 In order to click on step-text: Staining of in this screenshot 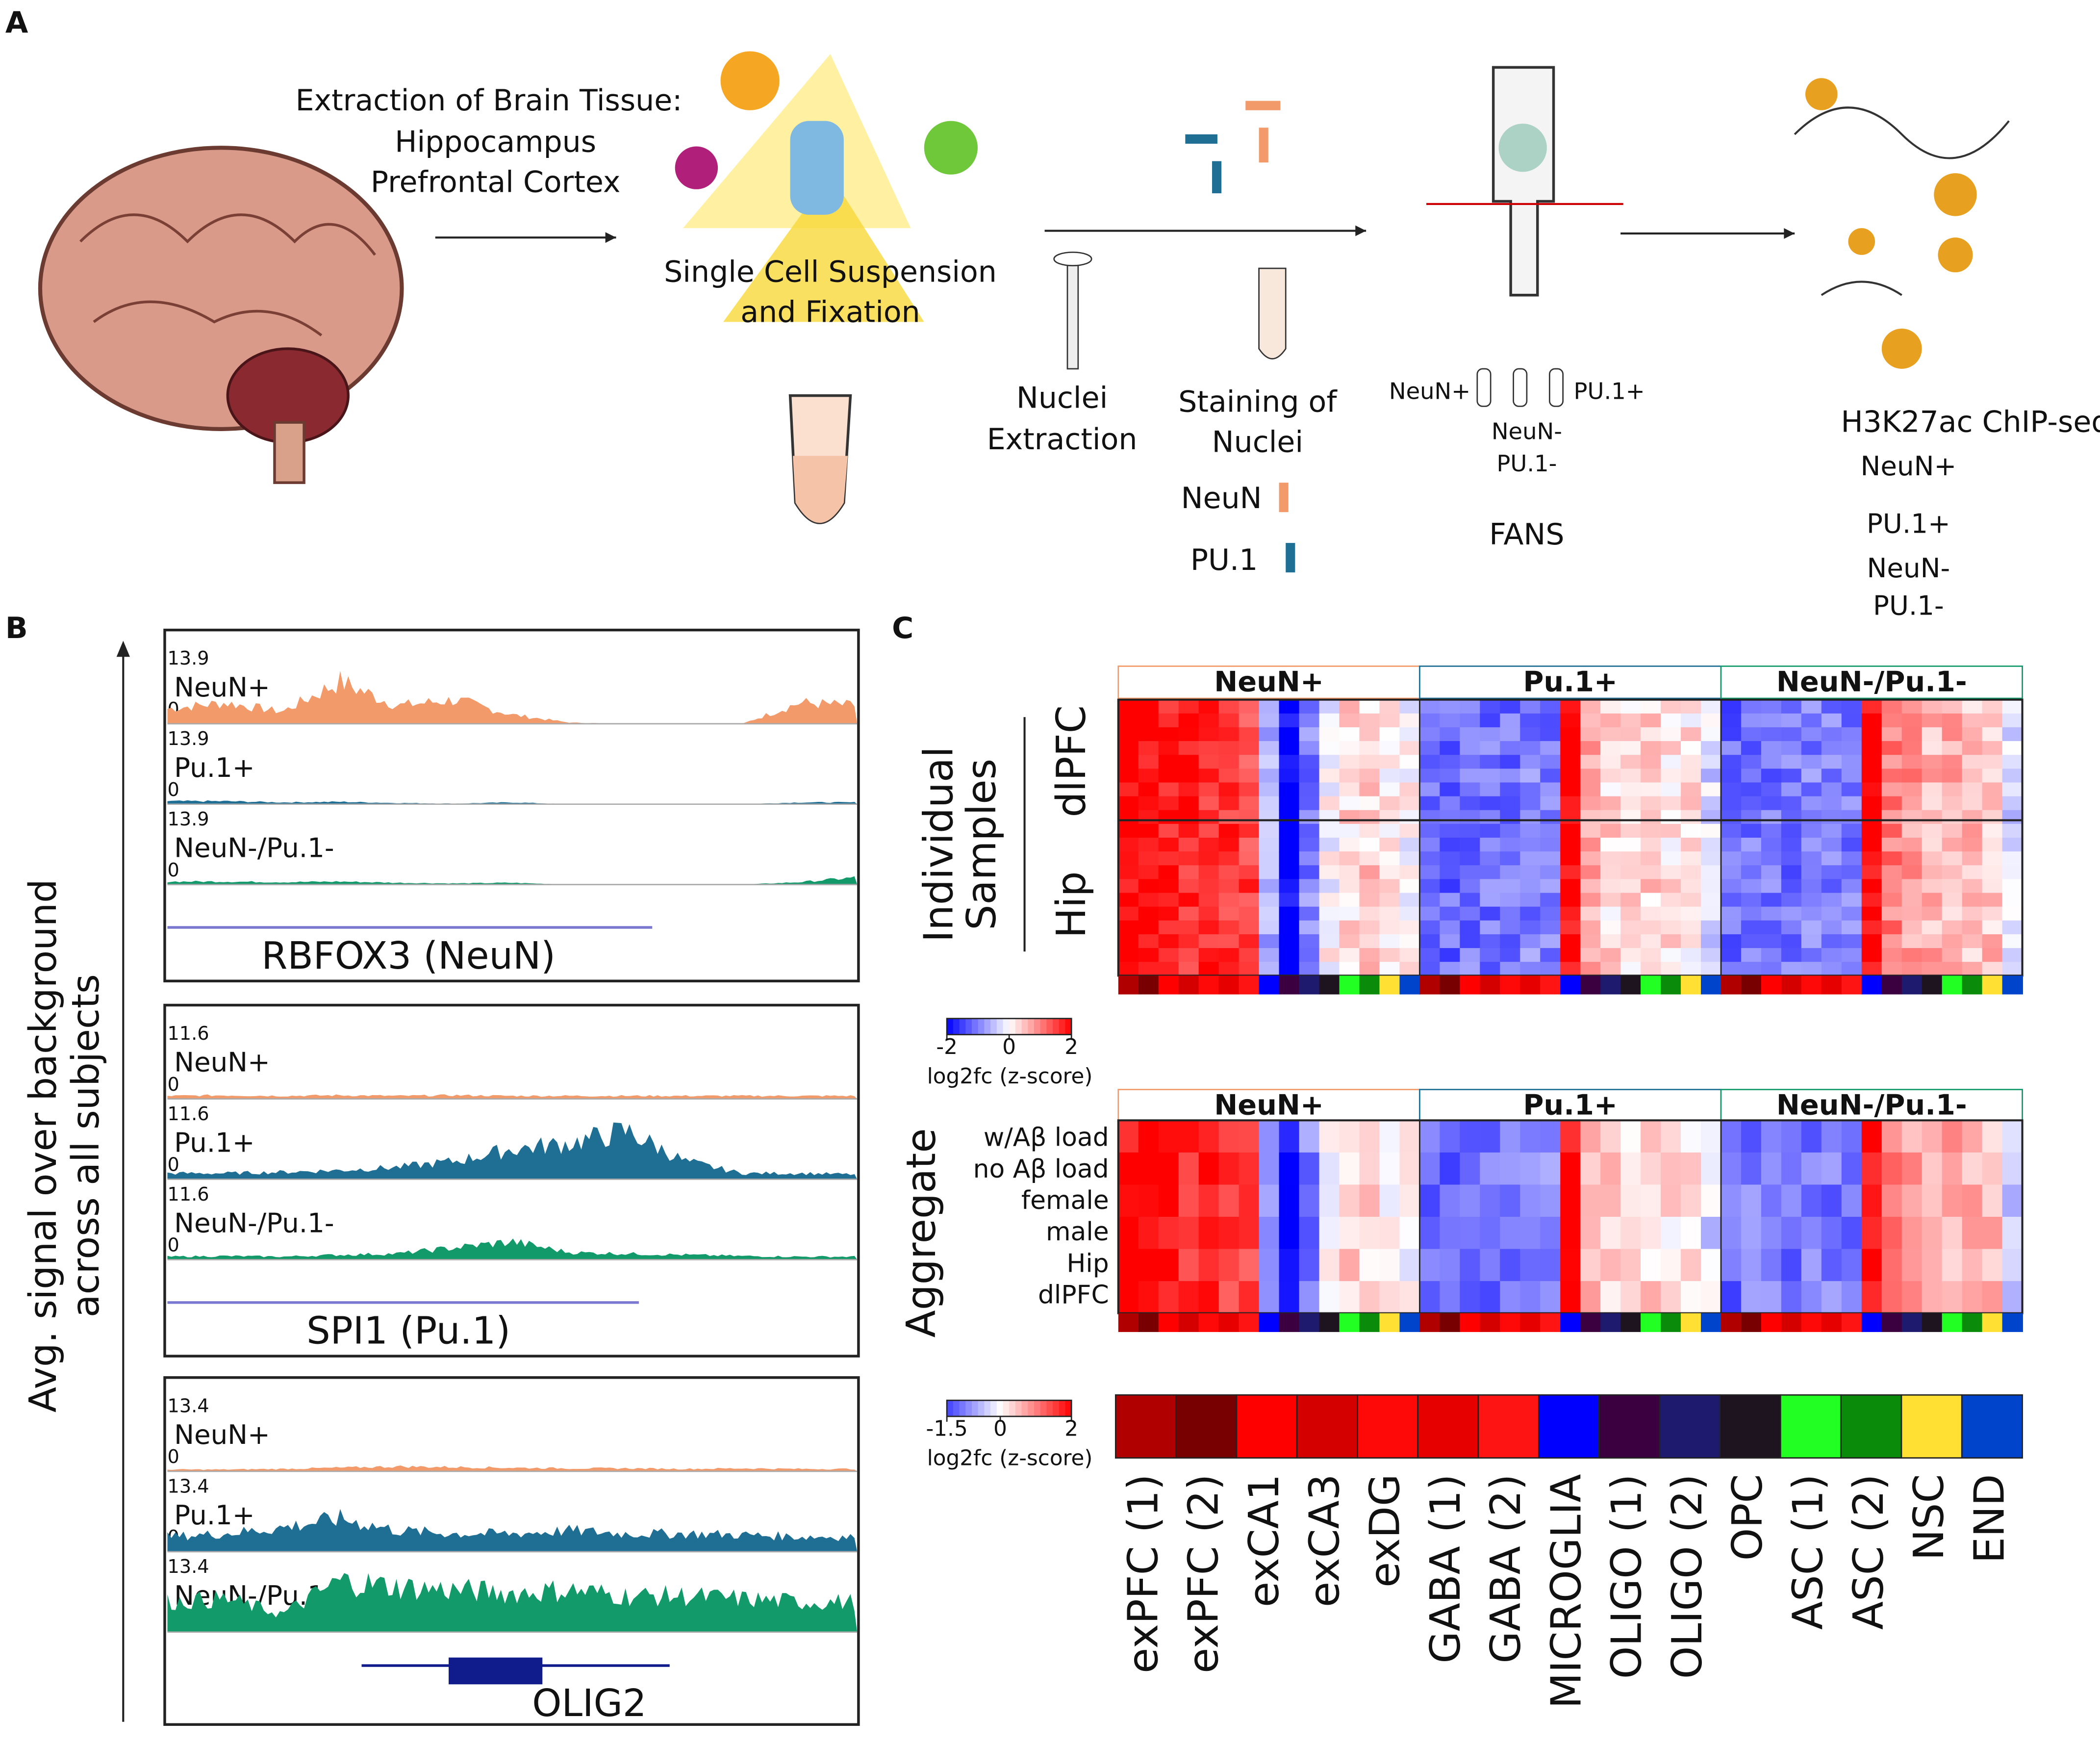, I will do `click(1258, 402)`.